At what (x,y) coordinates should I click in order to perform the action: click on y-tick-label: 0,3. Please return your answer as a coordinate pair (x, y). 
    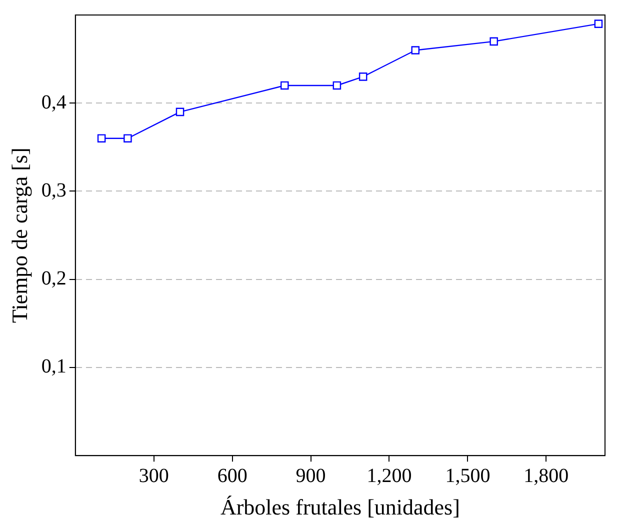
    Looking at the image, I should click on (53, 190).